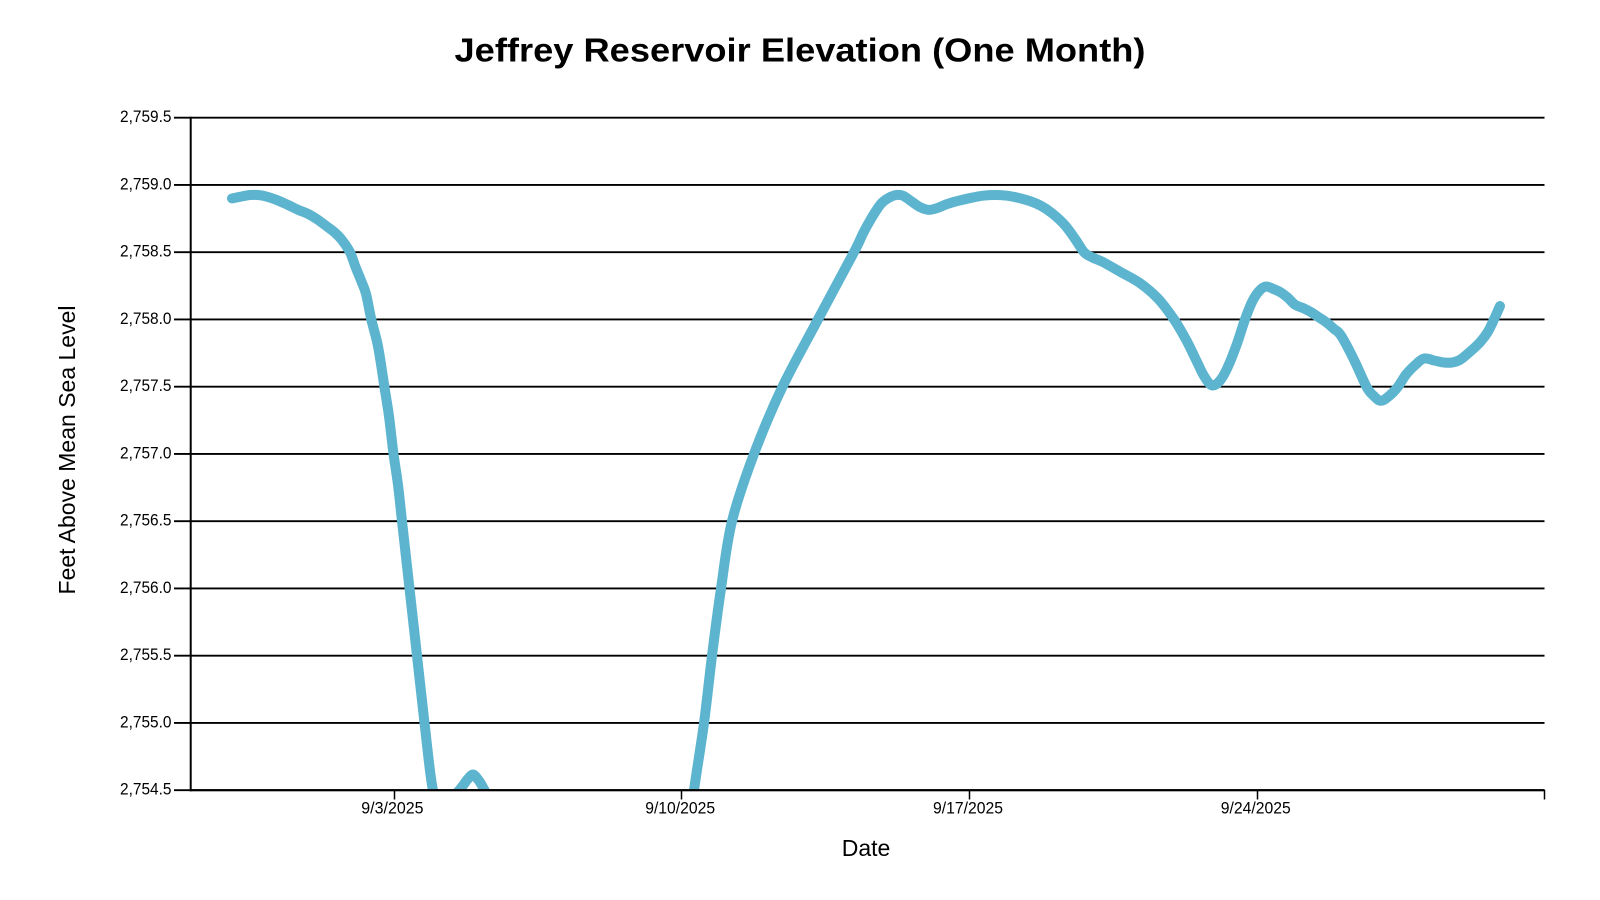  What do you see at coordinates (1256, 808) in the screenshot?
I see `svg-text: 9/24/2025` at bounding box center [1256, 808].